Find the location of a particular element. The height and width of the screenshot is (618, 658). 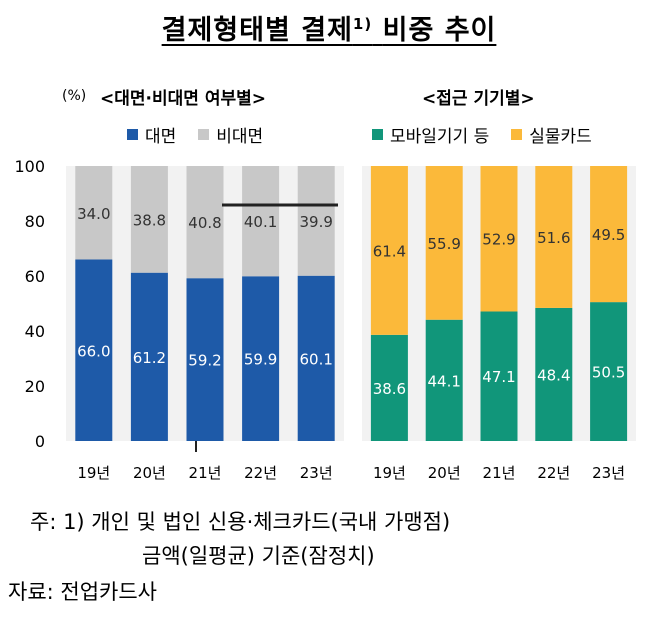

unit-label: (%) is located at coordinates (74, 96).